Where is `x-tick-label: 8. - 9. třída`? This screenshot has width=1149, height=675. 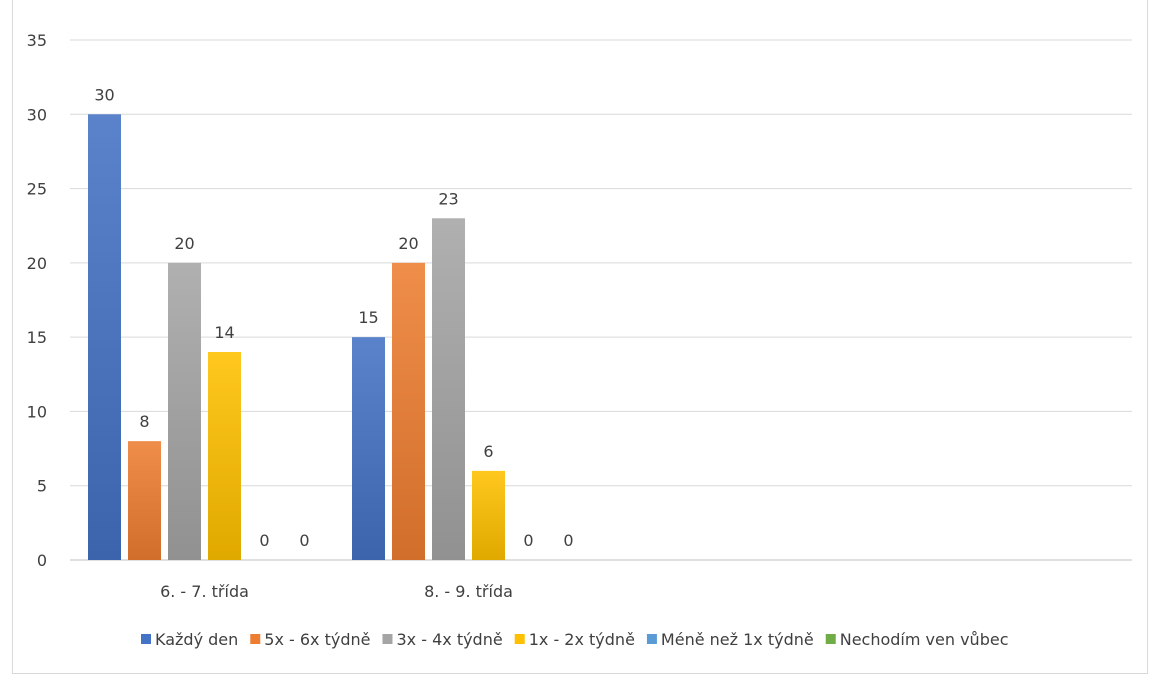 x-tick-label: 8. - 9. třída is located at coordinates (468, 591).